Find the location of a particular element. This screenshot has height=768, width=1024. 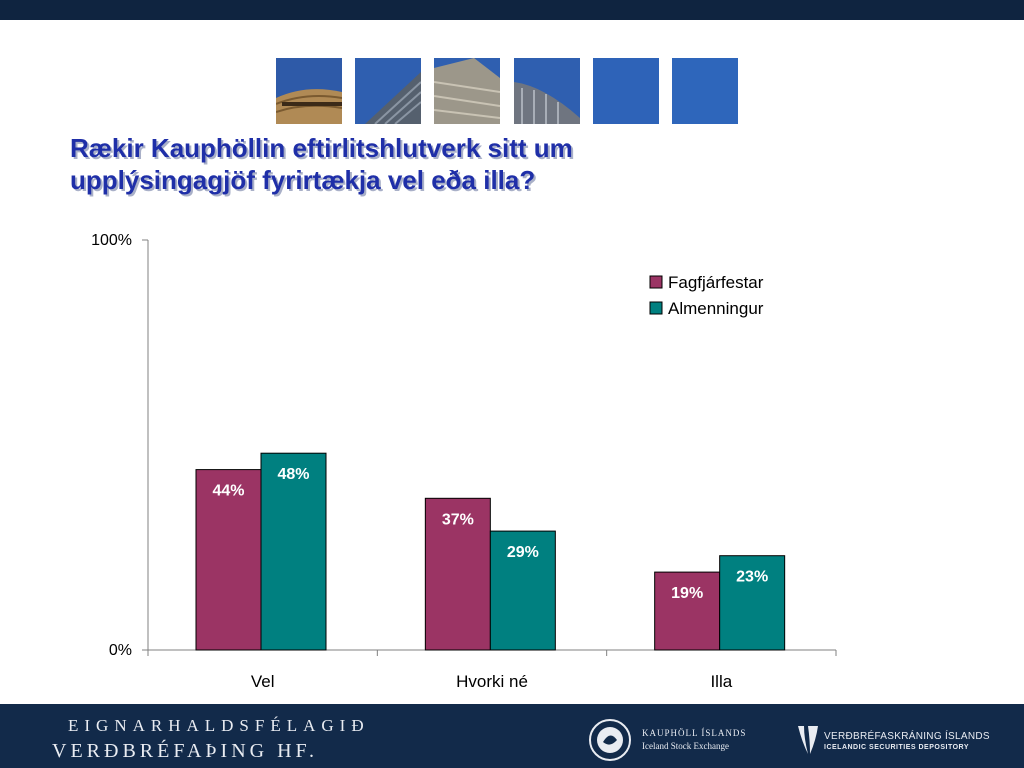

chart-bars: 44% 48% 37% 29% 19% 23% is located at coordinates (490, 551).